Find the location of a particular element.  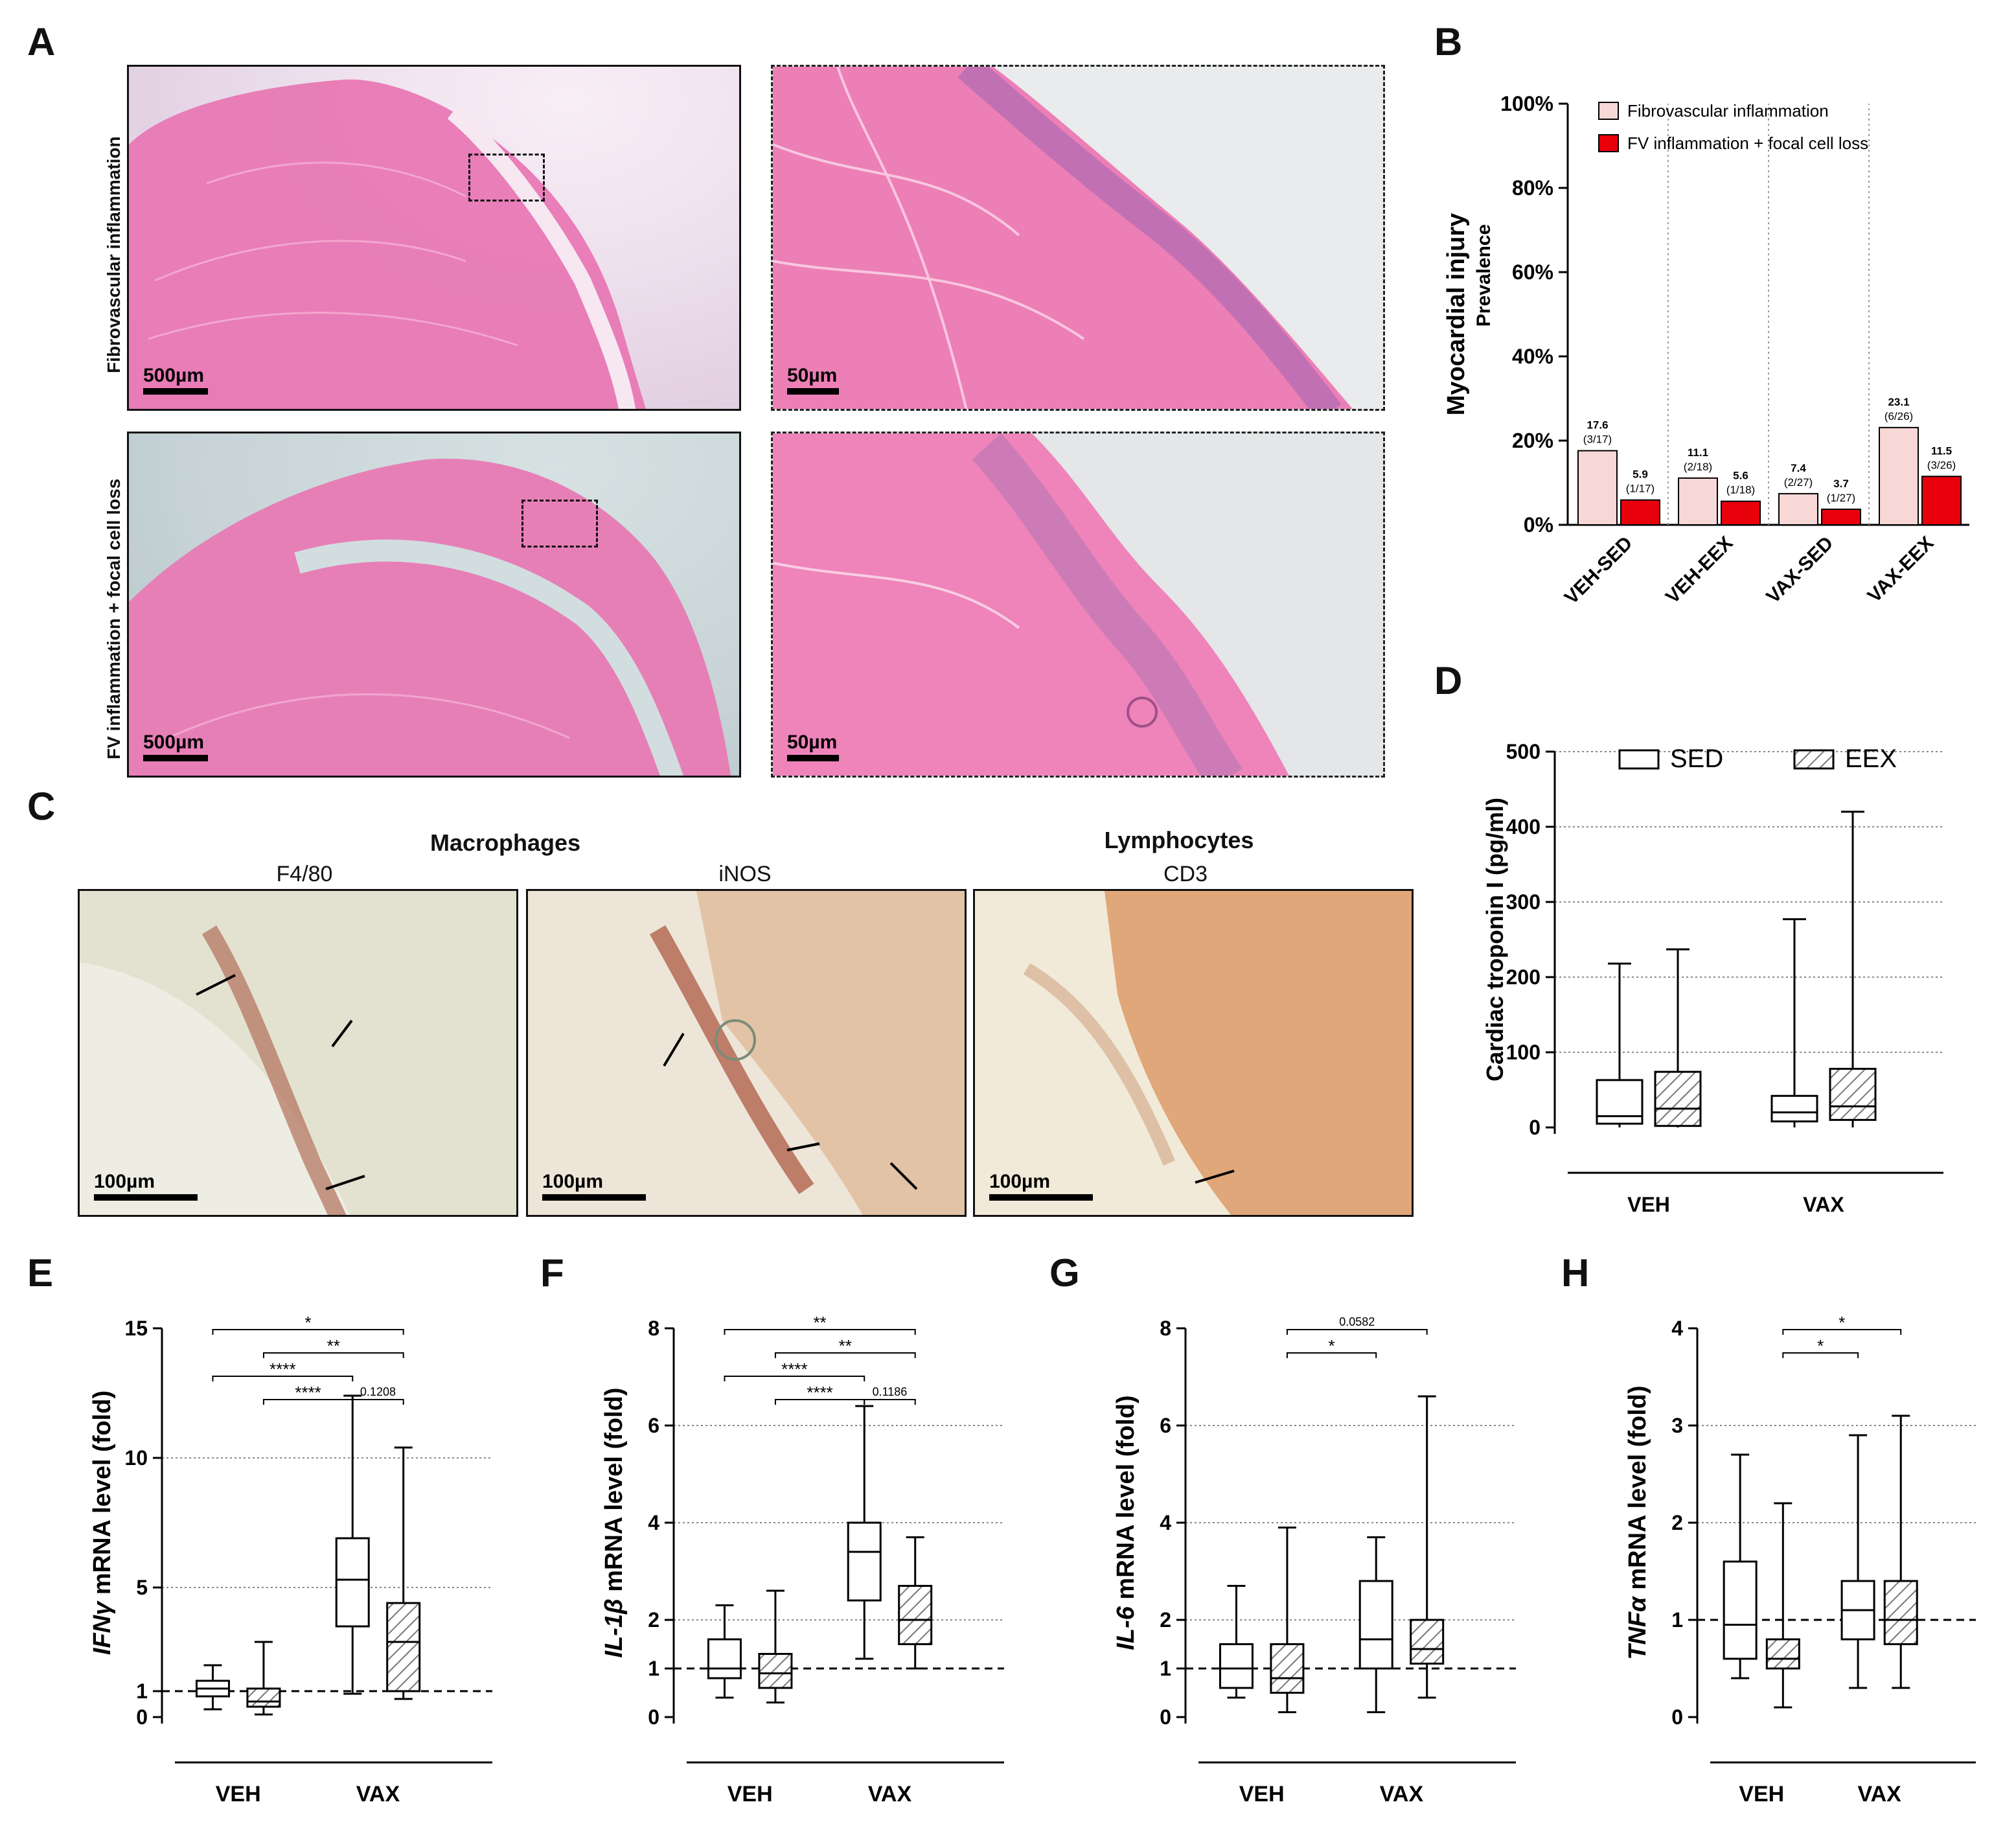

y-axis-title: Cardiac troponin I (pg/ml) is located at coordinates (1495, 939).